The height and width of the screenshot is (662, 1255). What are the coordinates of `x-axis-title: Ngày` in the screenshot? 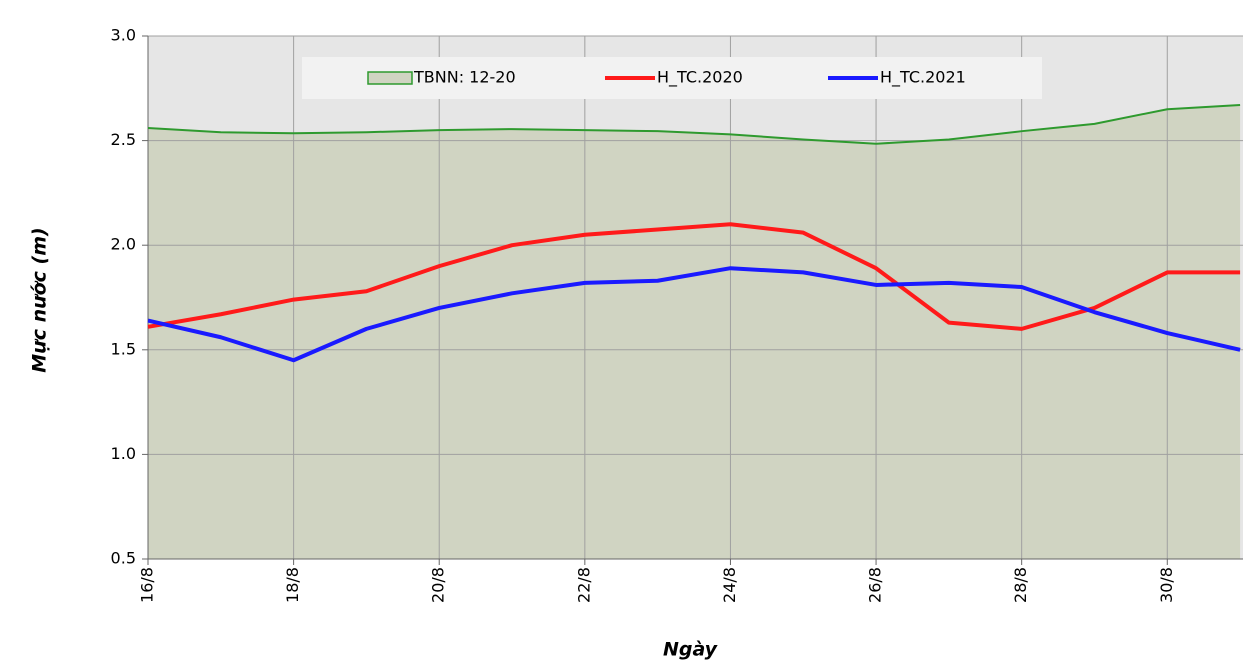 It's located at (691, 650).